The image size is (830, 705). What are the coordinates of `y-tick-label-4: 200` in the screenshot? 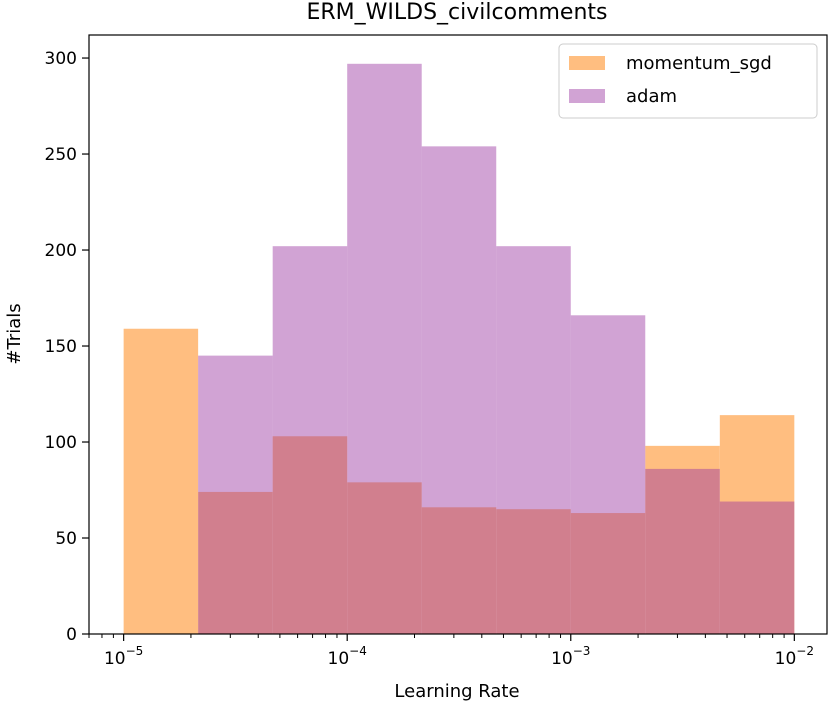 It's located at (61, 251).